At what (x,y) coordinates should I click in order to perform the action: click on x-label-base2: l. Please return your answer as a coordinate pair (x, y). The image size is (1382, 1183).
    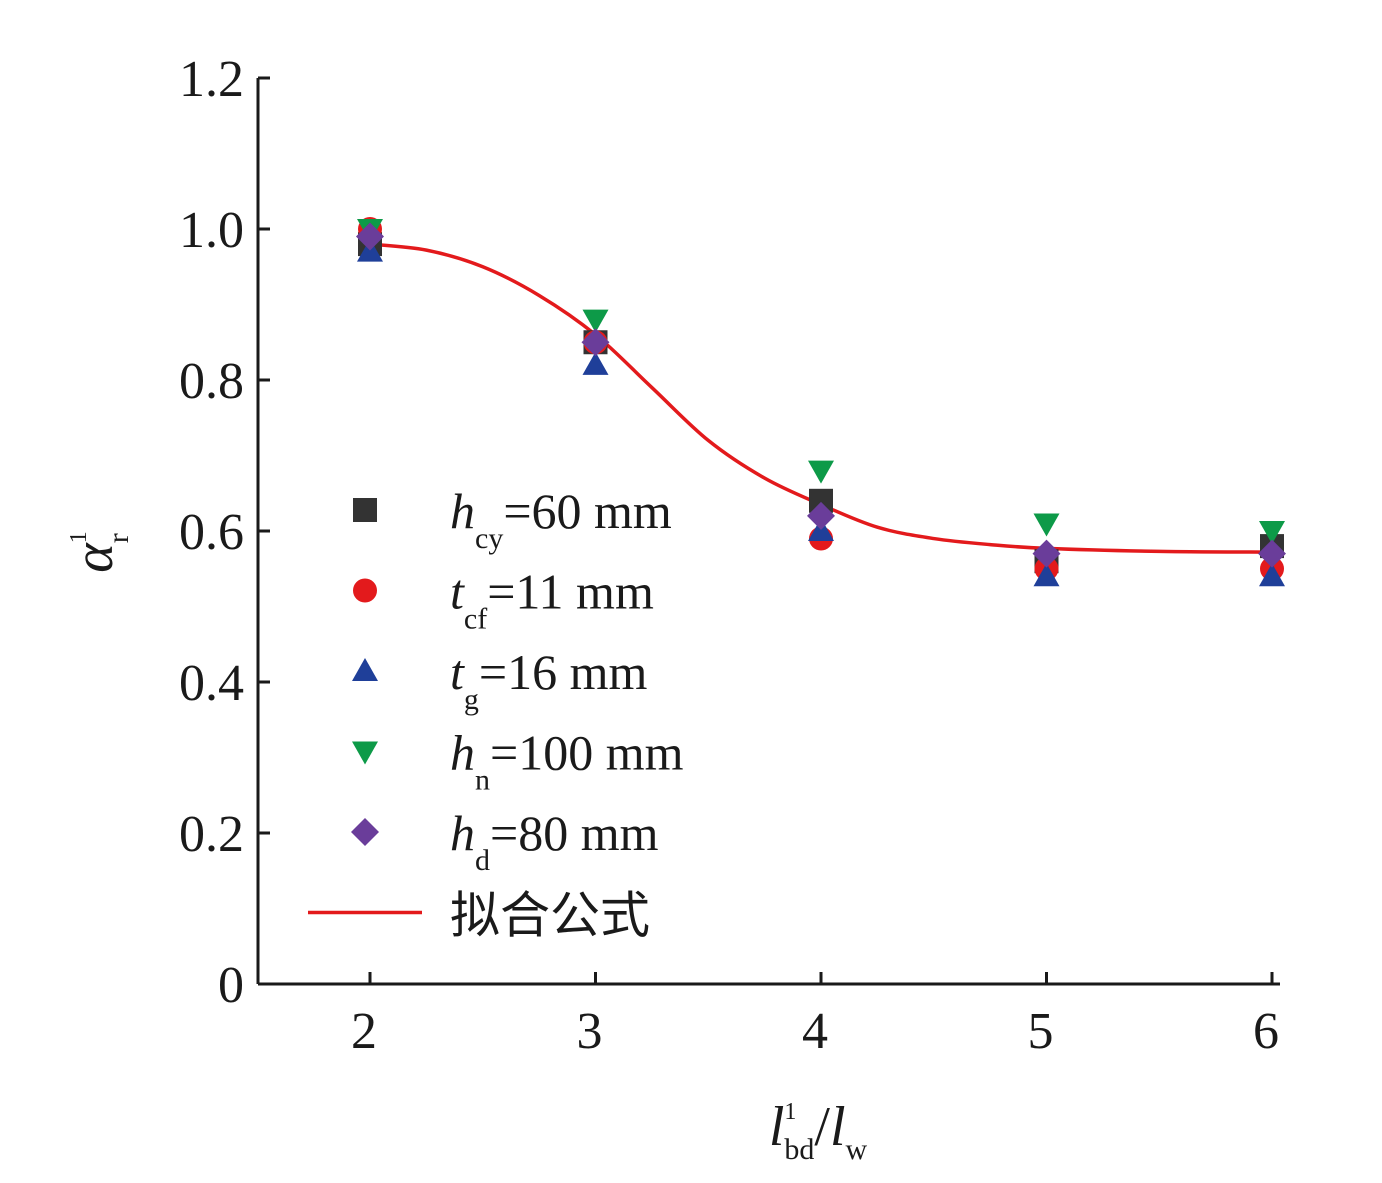
    Looking at the image, I should click on (838, 1127).